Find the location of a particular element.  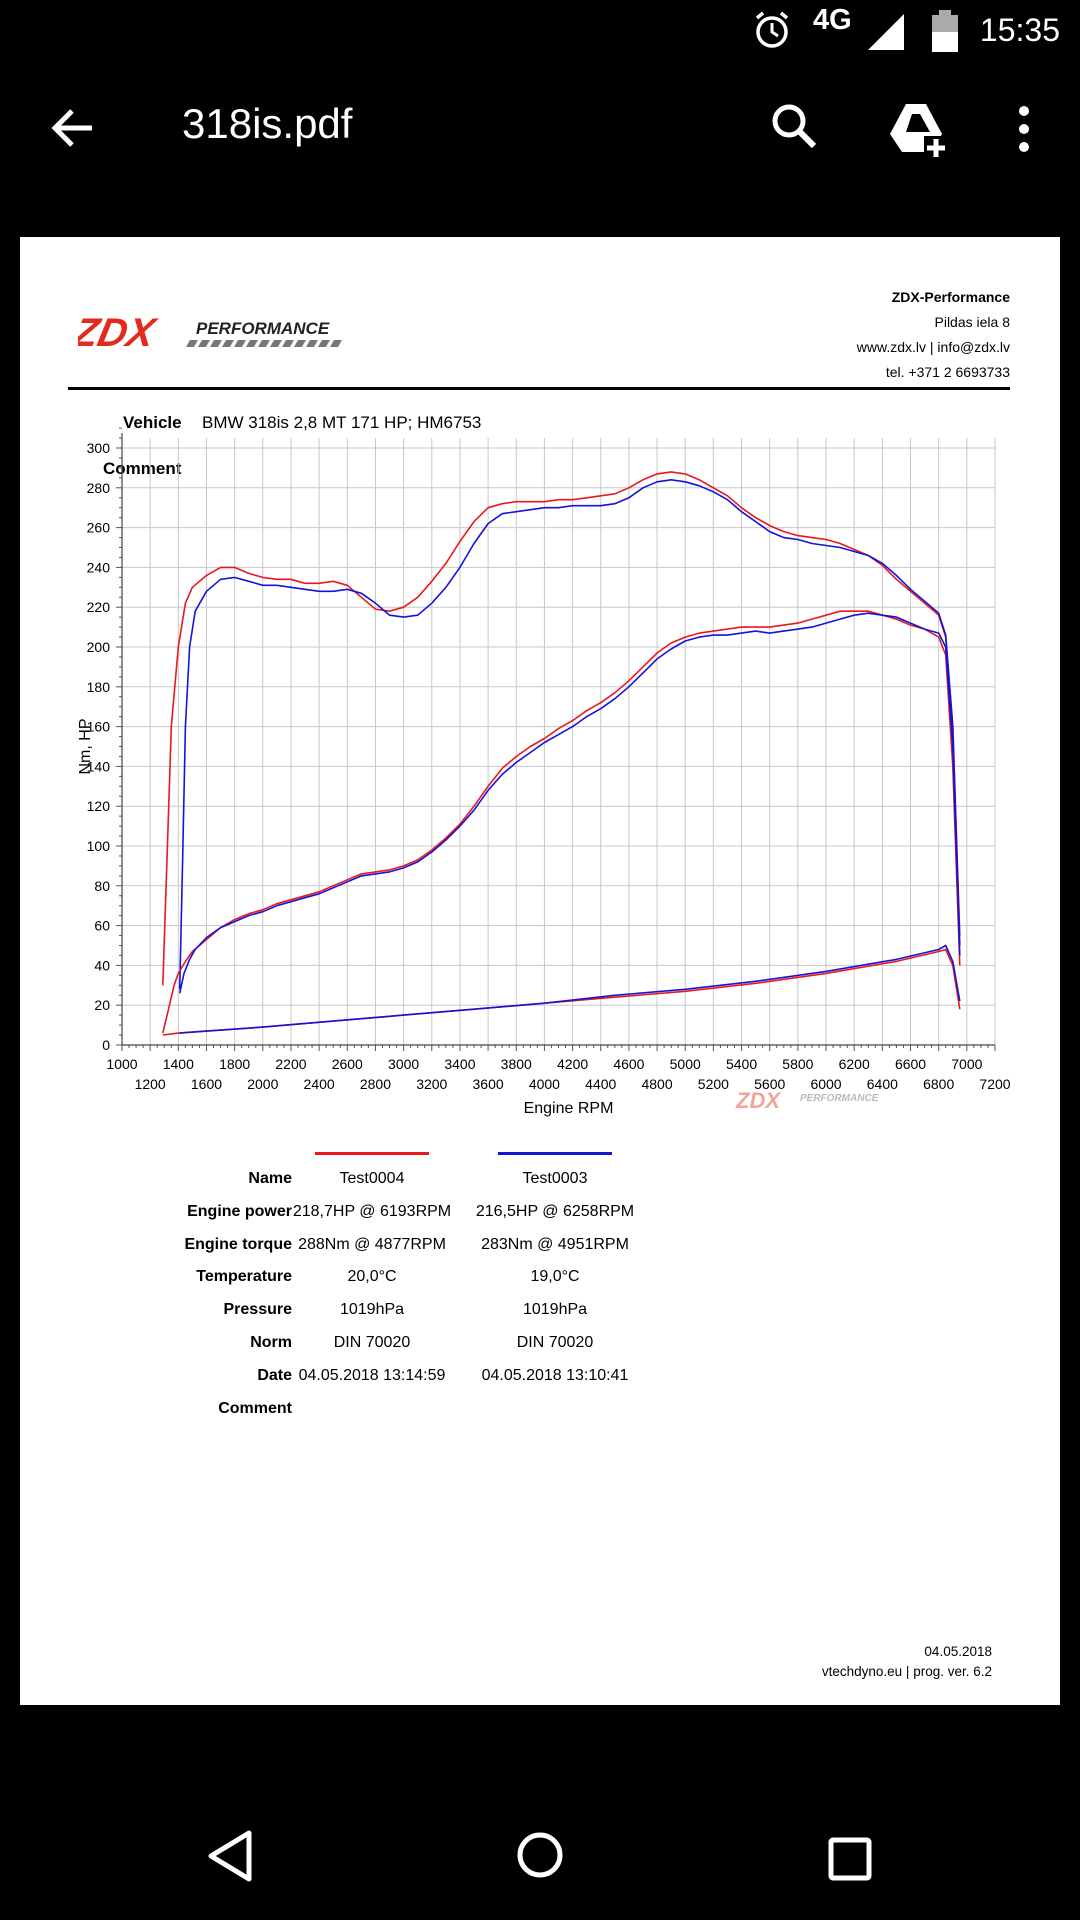

y-tick-label: 40 is located at coordinates (102, 965).